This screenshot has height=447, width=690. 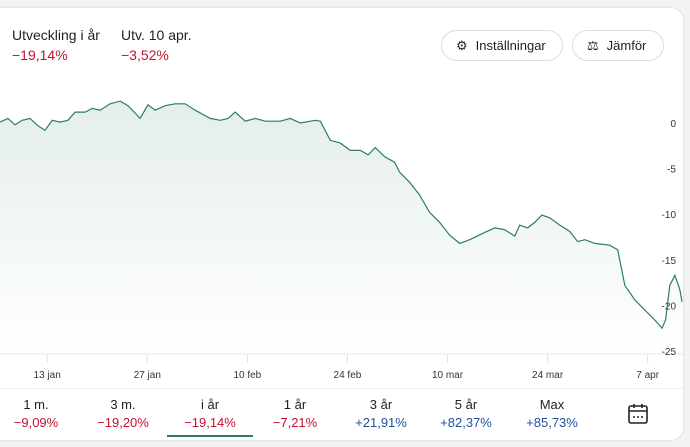 I want to click on x-tick-label: 24 mar, so click(x=548, y=375).